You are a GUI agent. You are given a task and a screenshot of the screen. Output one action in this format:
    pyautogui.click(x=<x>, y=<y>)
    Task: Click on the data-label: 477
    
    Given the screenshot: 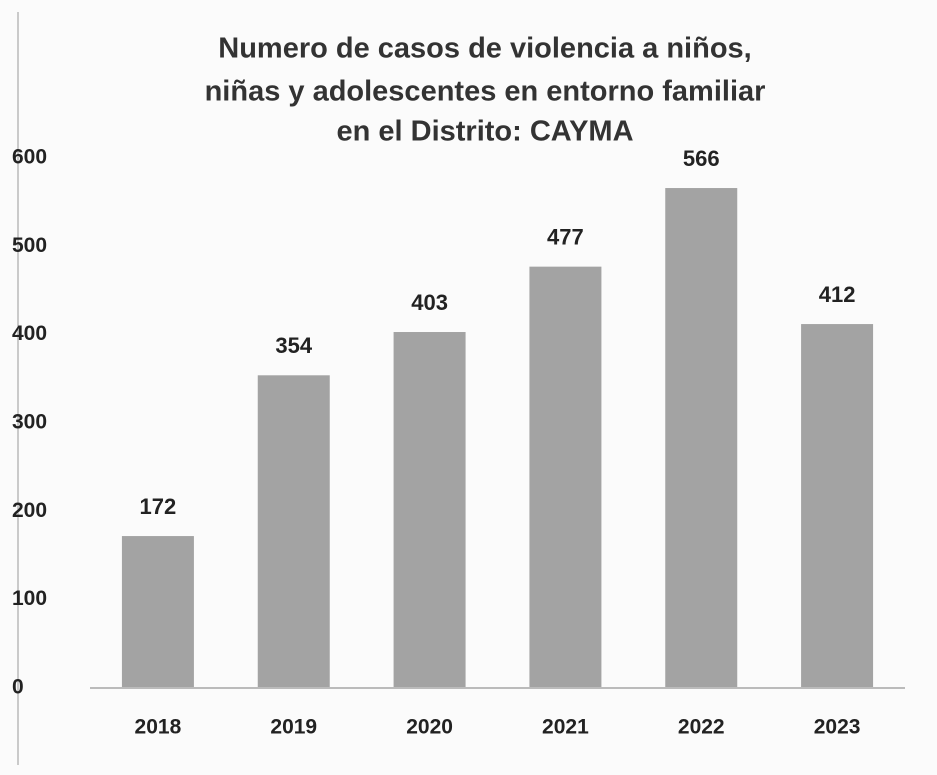 What is the action you would take?
    pyautogui.click(x=565, y=236)
    